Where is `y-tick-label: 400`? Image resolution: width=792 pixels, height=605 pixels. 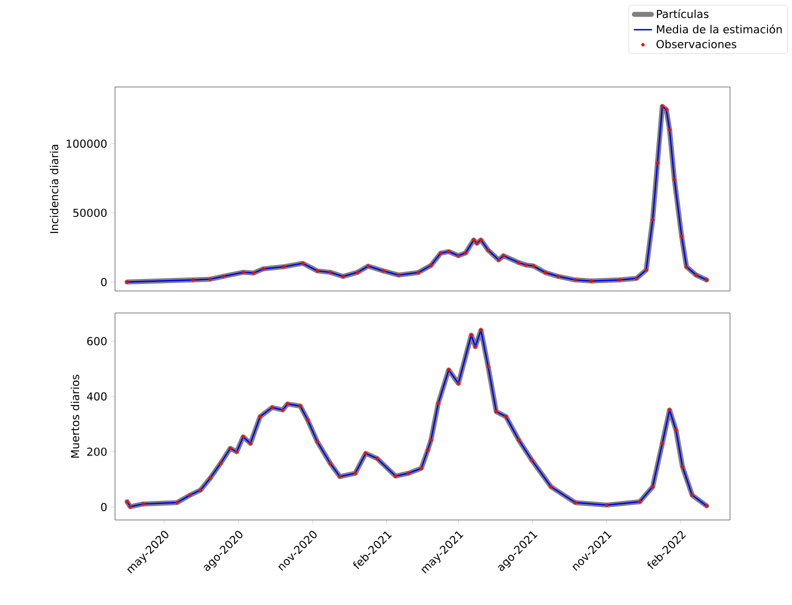
y-tick-label: 400 is located at coordinates (96, 396).